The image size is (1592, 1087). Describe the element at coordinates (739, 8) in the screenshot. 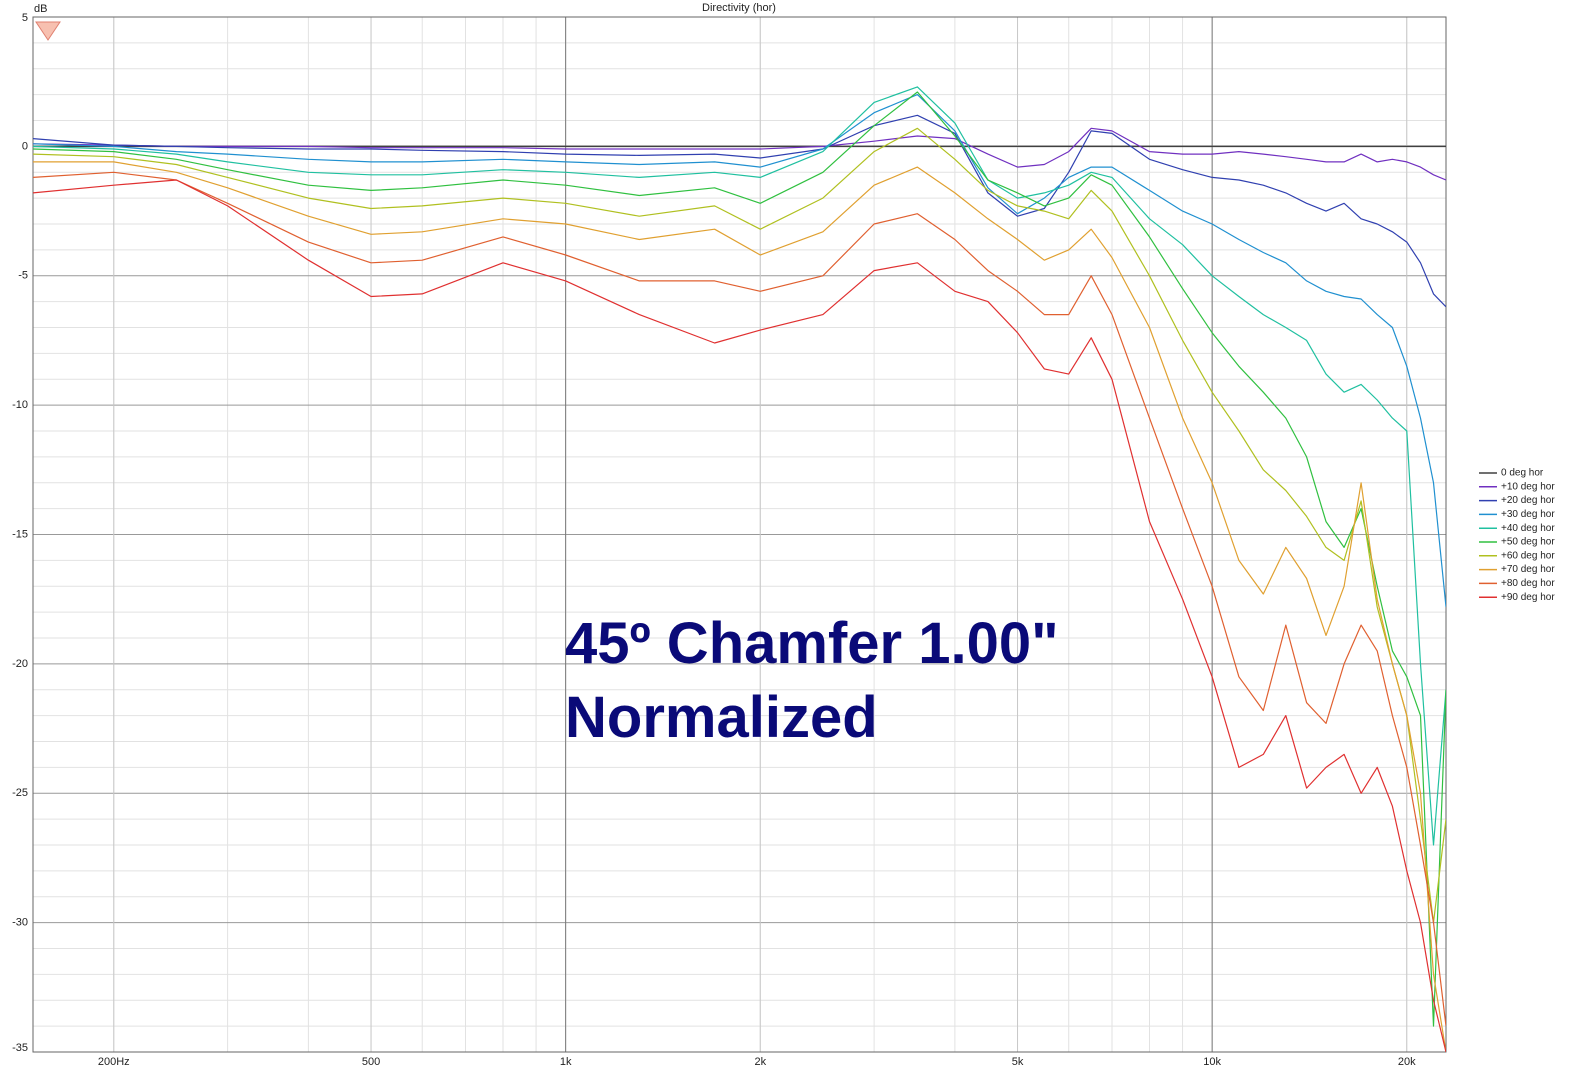

I see `chart-title: Directivity (hor)` at that location.